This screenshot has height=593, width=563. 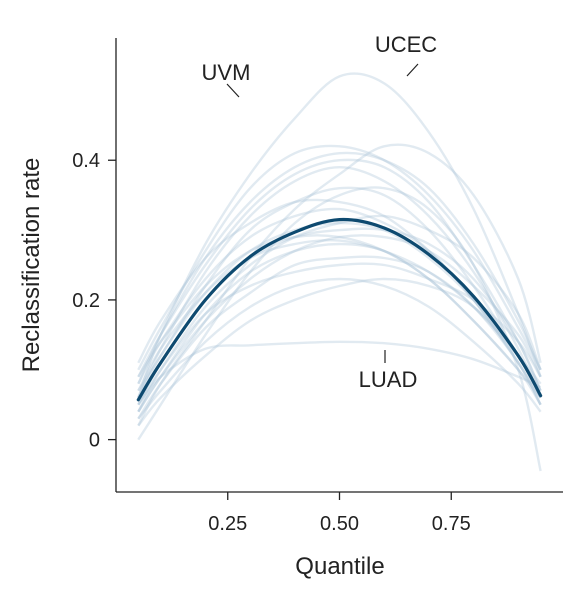 What do you see at coordinates (339, 524) in the screenshot?
I see `x-tick-label-2: 0.50` at bounding box center [339, 524].